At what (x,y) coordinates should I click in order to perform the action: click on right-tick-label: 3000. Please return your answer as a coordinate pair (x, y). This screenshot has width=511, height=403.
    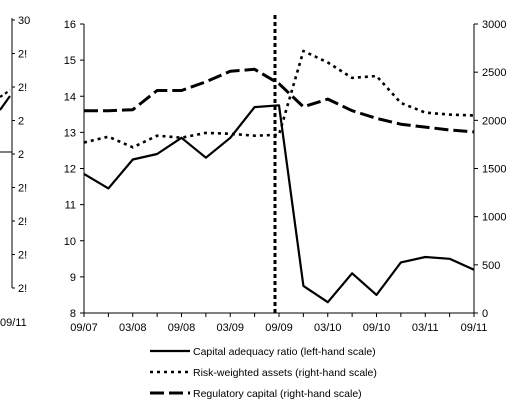
    Looking at the image, I should click on (494, 25).